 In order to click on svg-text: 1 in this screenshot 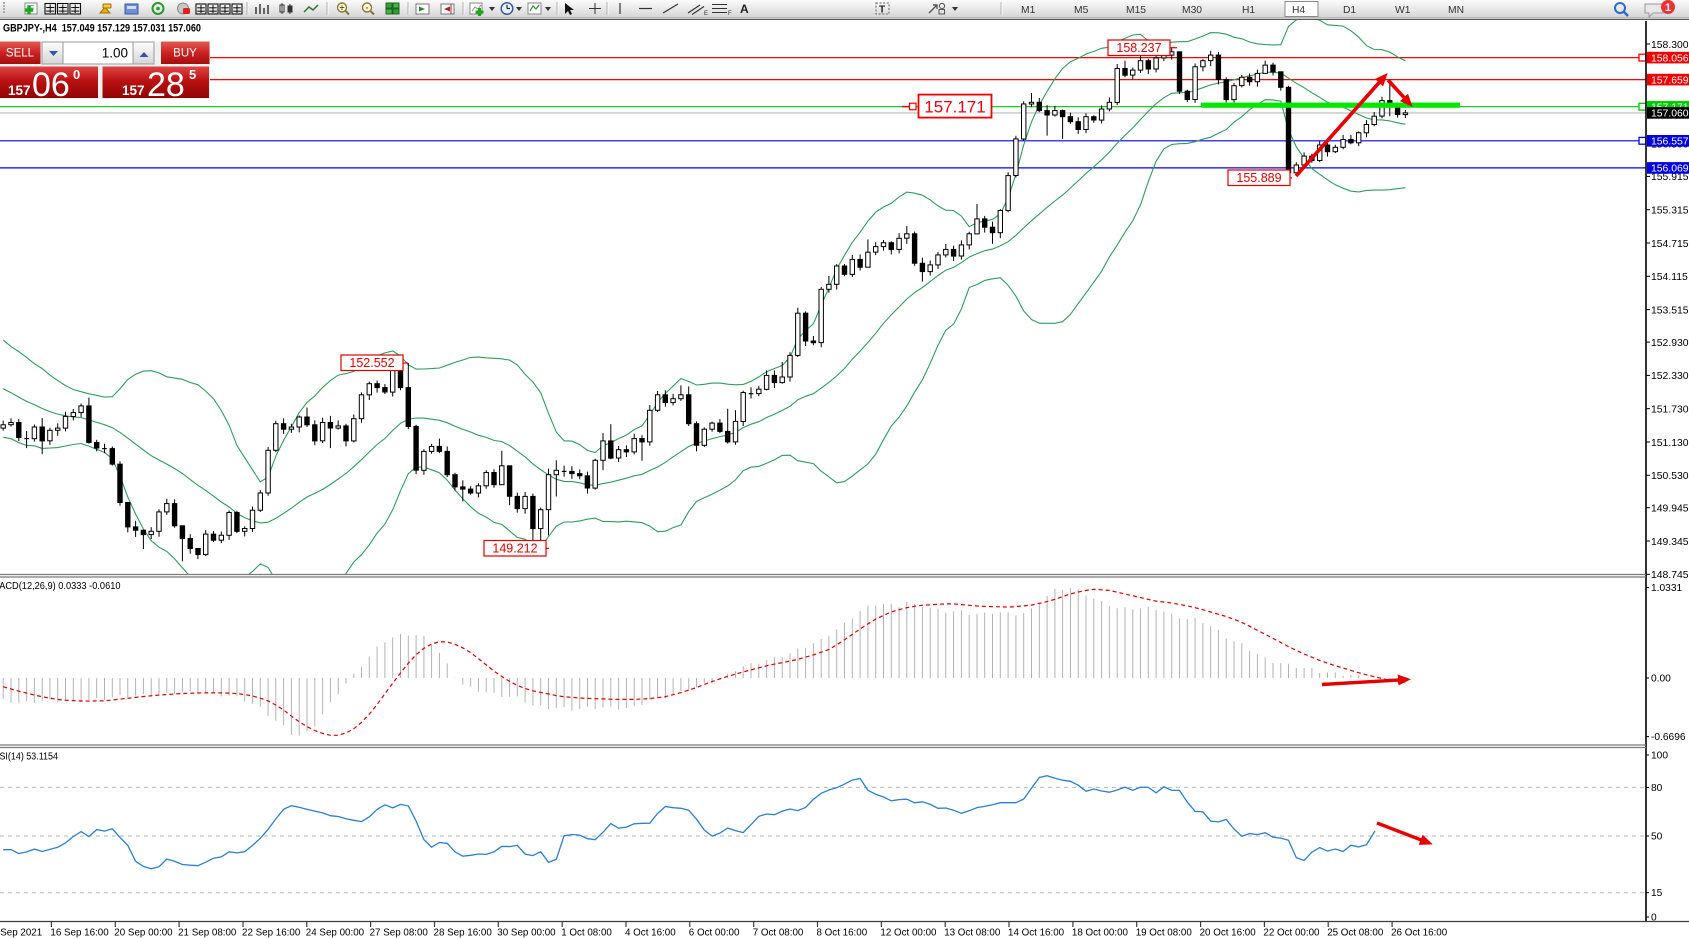, I will do `click(1668, 8)`.